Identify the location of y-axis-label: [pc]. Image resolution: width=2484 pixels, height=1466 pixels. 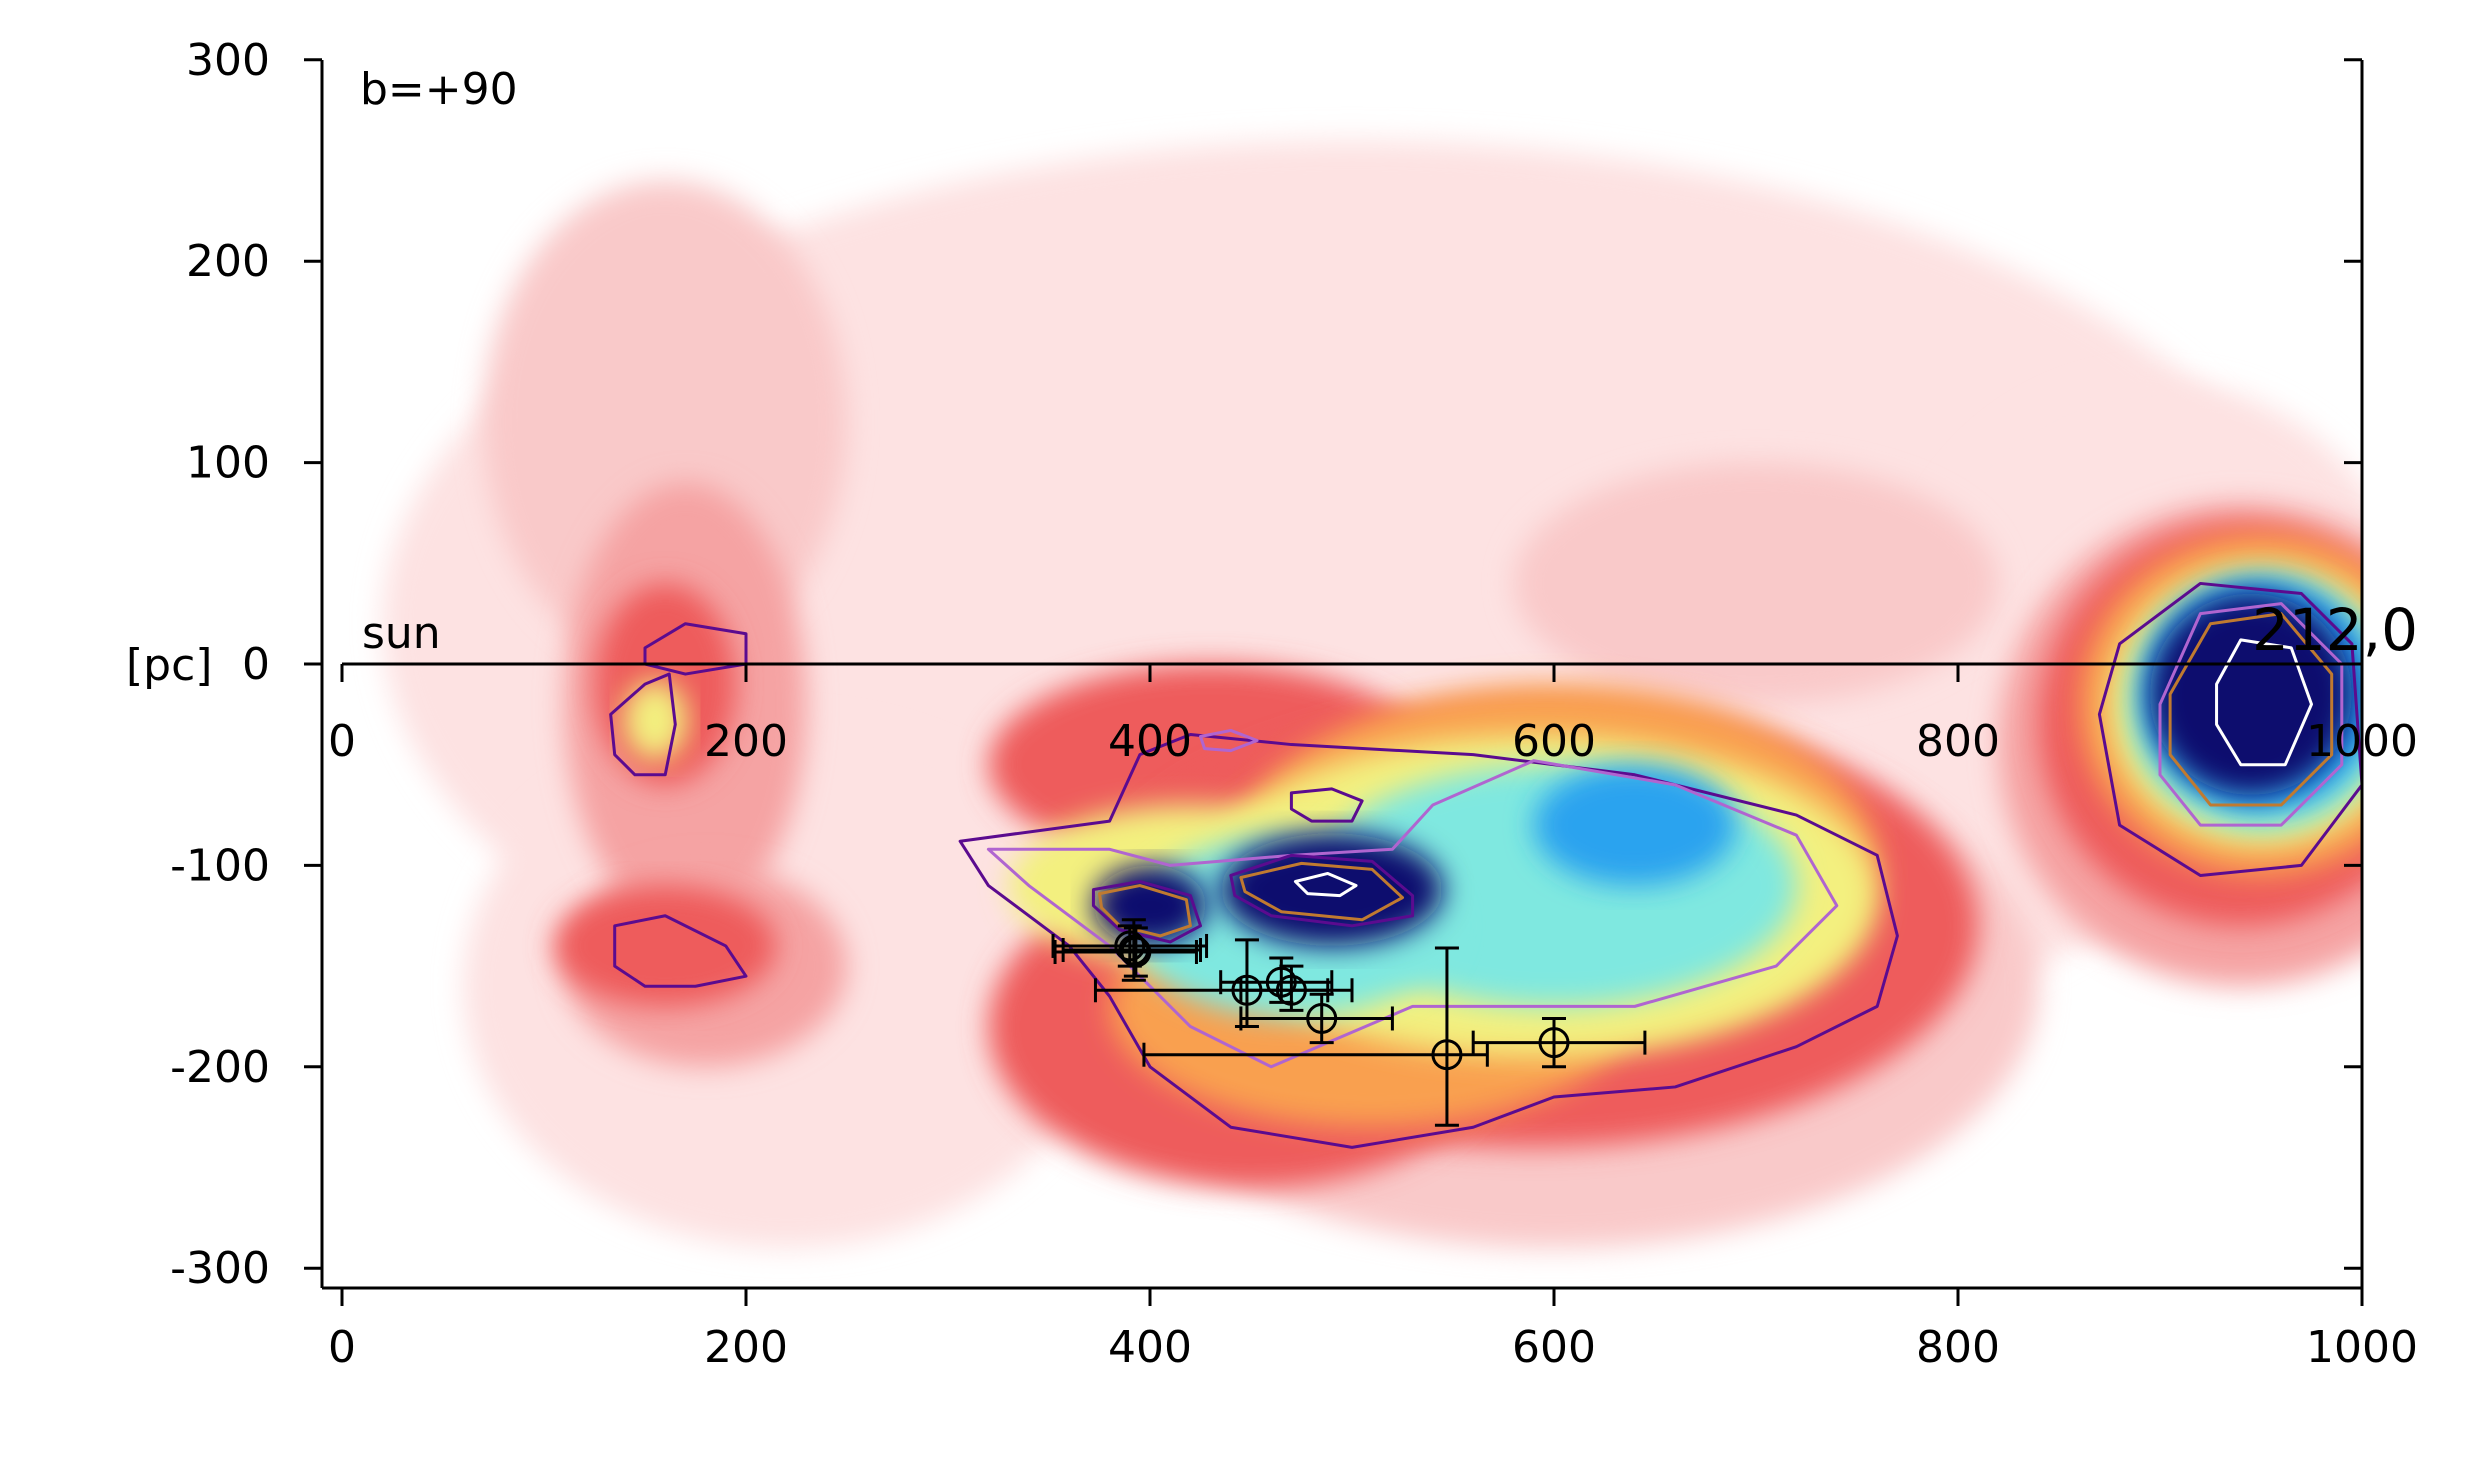
(169, 665).